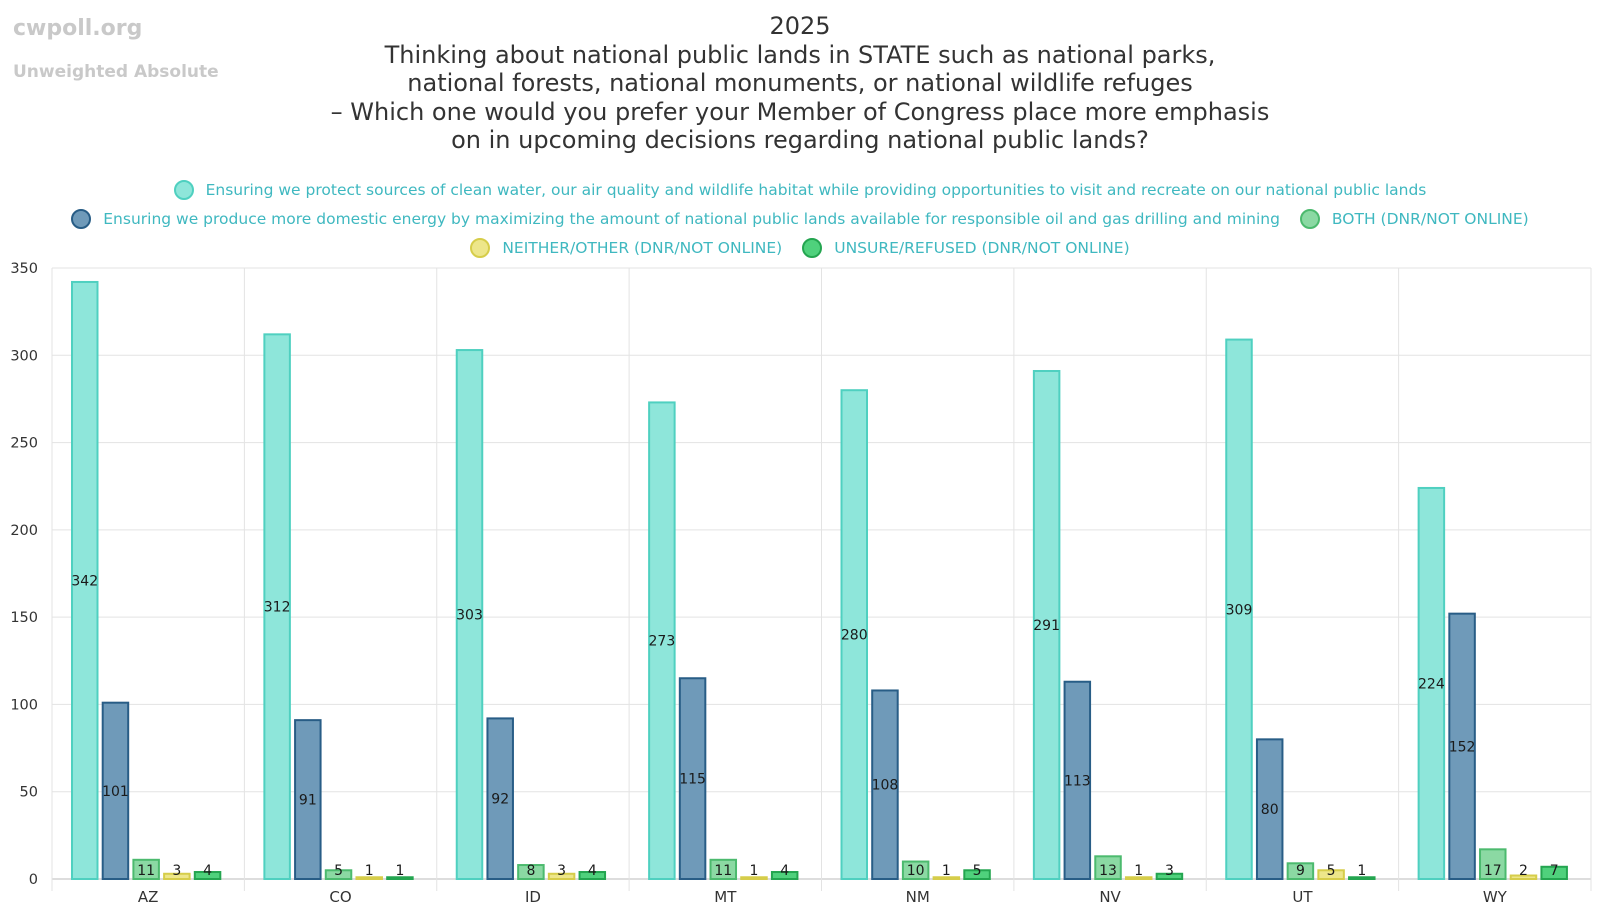 The width and height of the screenshot is (1600, 912). I want to click on data-label: 2, so click(1523, 871).